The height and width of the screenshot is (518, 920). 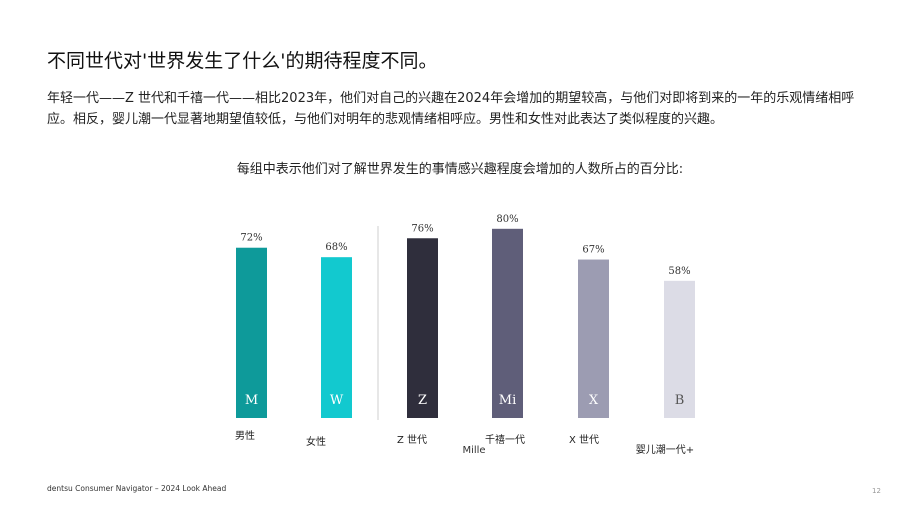 What do you see at coordinates (337, 400) in the screenshot?
I see `bar-letter-1: W` at bounding box center [337, 400].